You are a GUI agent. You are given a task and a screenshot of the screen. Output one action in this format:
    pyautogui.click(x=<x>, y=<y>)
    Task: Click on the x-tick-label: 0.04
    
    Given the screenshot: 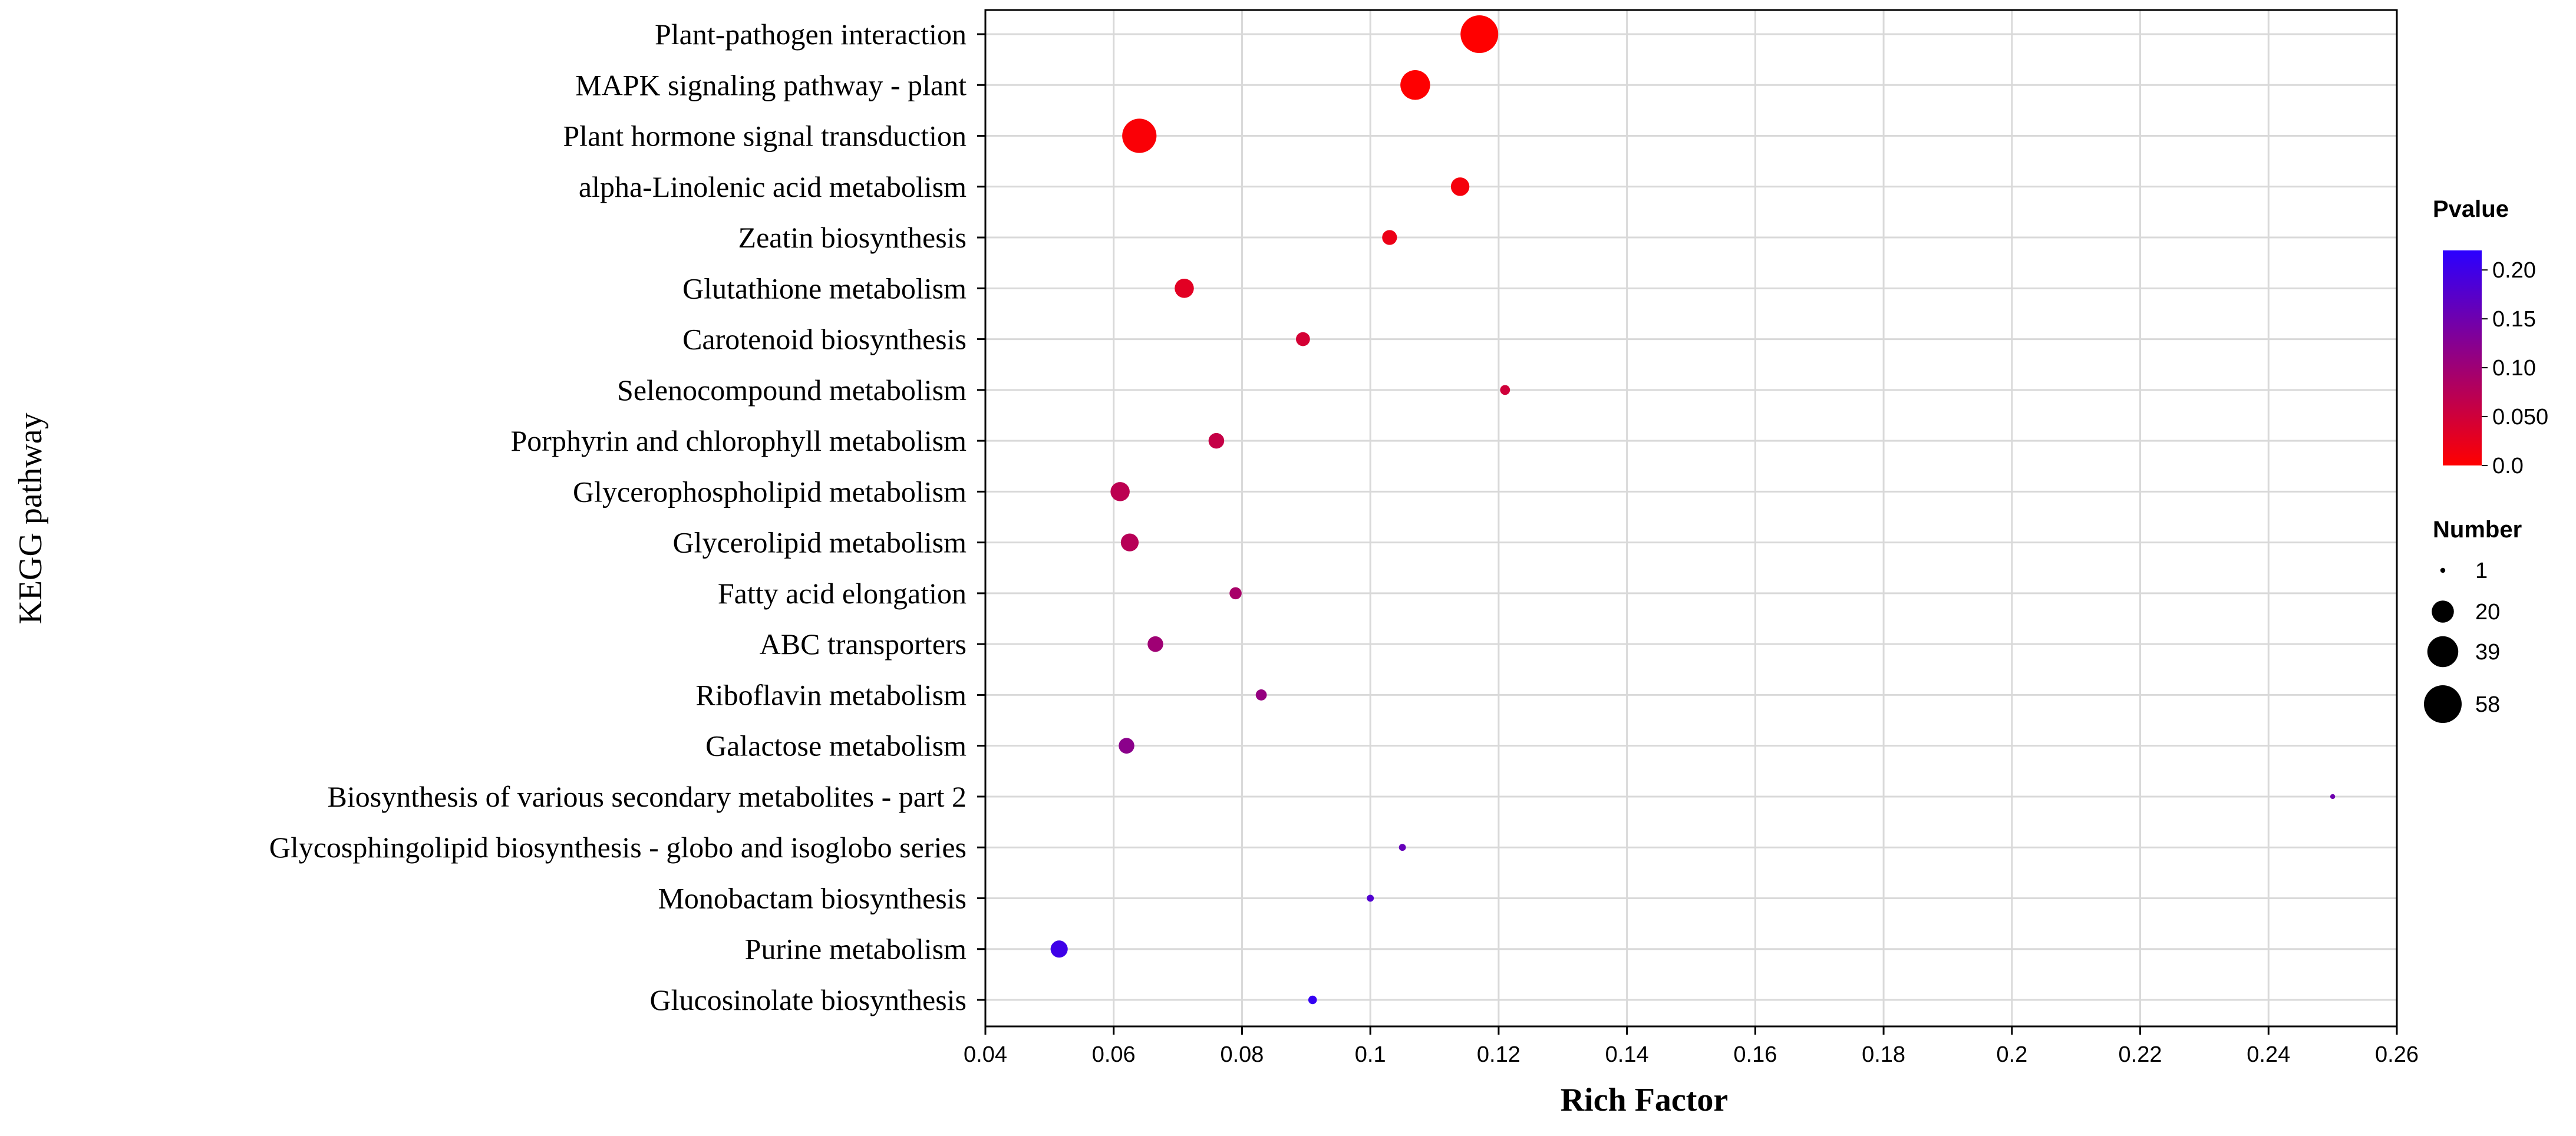 What is the action you would take?
    pyautogui.click(x=985, y=1054)
    